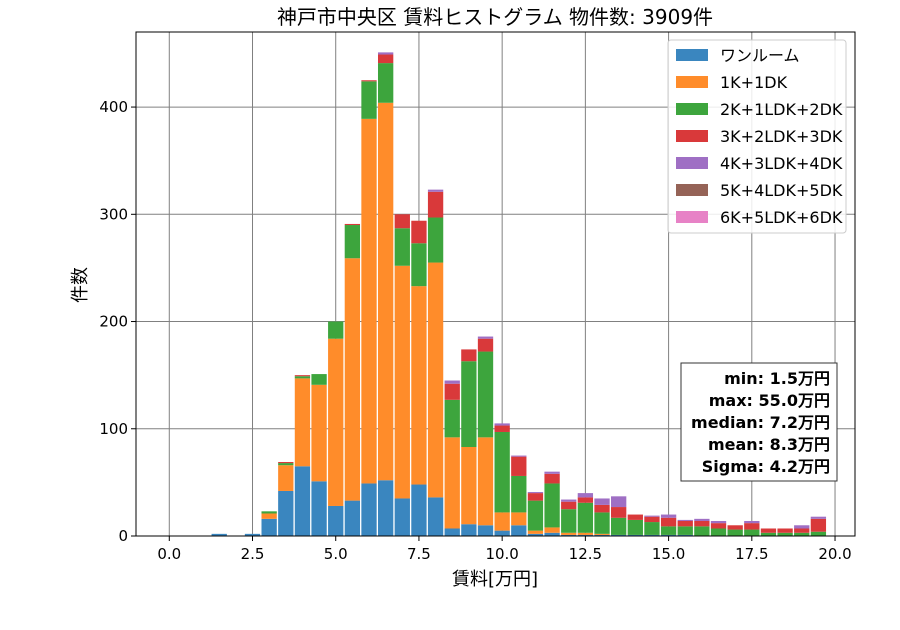  What do you see at coordinates (766, 466) in the screenshot?
I see `stats-line: Sigma: 4.2万円` at bounding box center [766, 466].